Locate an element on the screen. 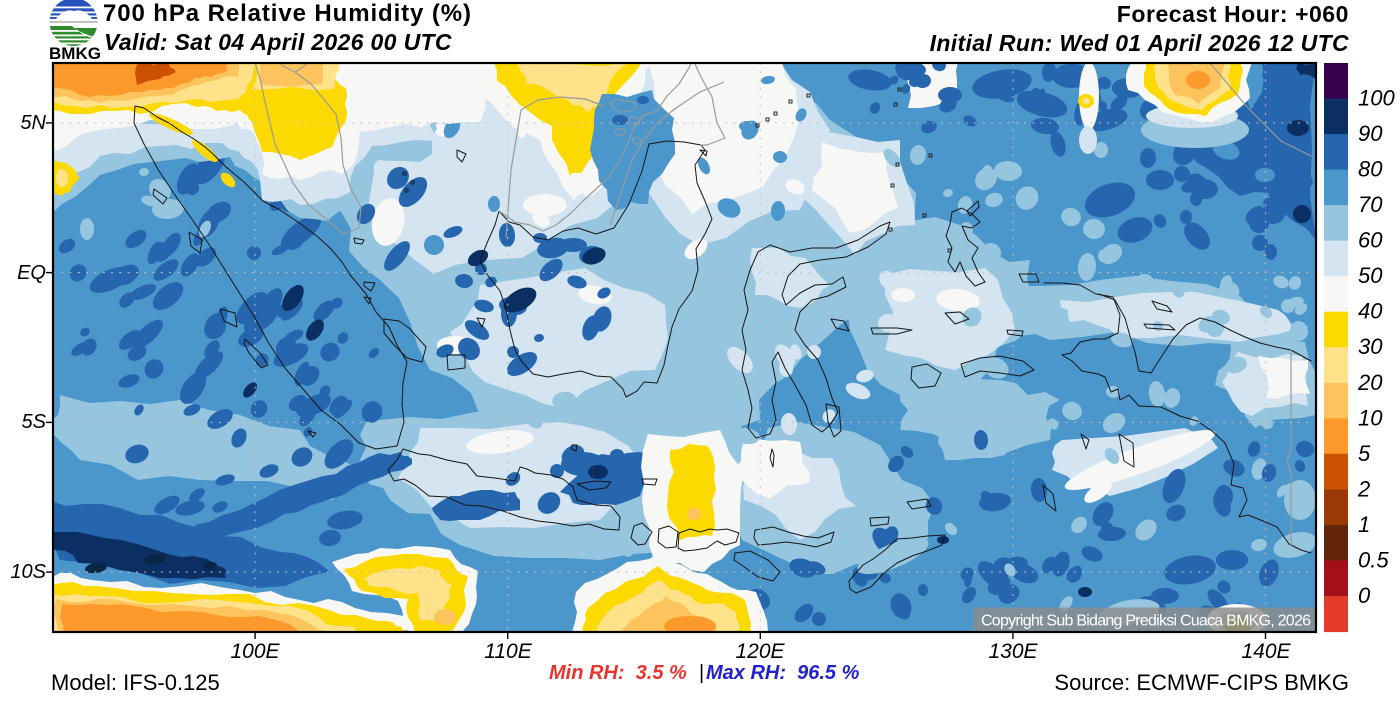  svg-text: 50 is located at coordinates (1370, 275).